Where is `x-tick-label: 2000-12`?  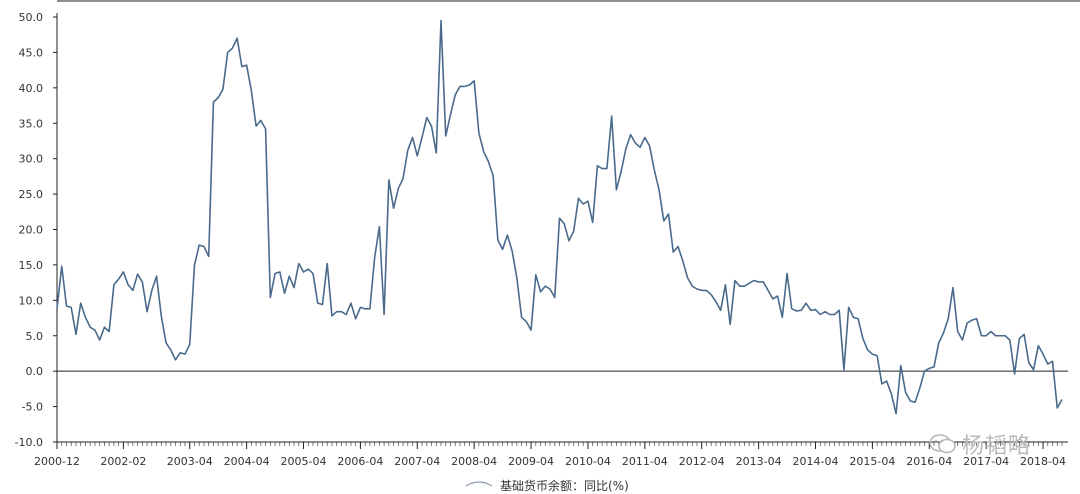
x-tick-label: 2000-12 is located at coordinates (57, 461).